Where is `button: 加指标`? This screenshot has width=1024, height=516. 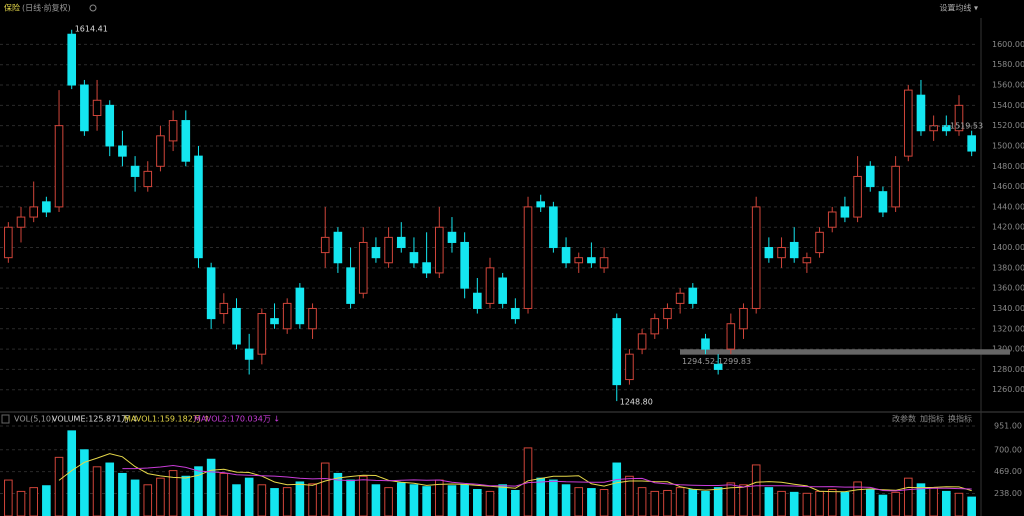 button: 加指标 is located at coordinates (932, 419).